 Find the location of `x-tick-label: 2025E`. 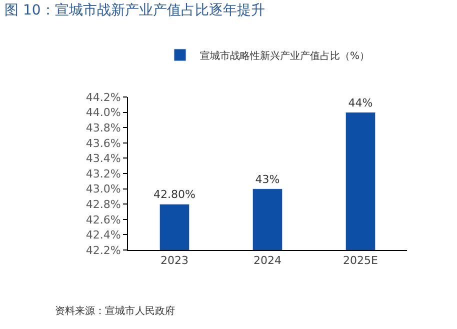

x-tick-label: 2025E is located at coordinates (360, 261).